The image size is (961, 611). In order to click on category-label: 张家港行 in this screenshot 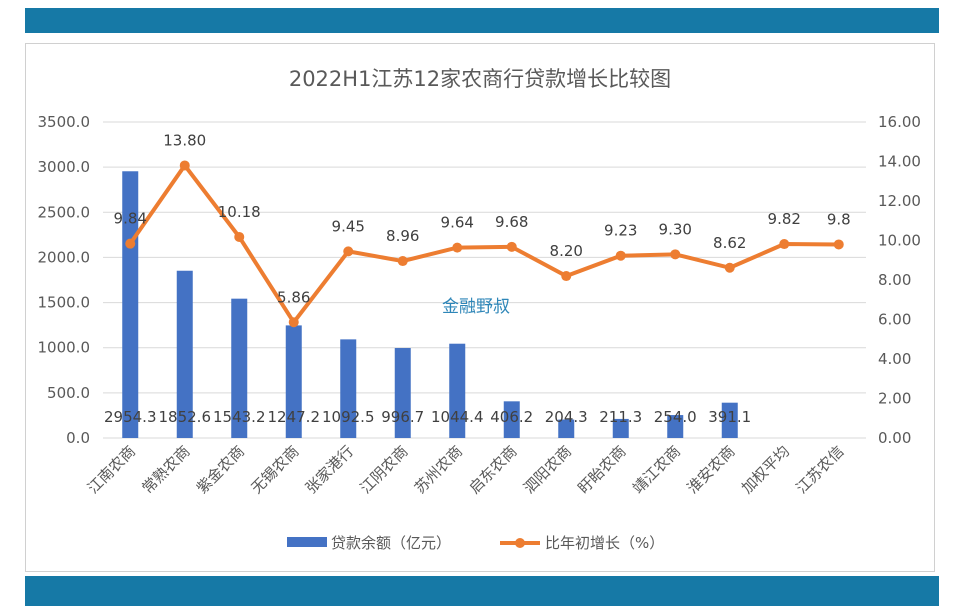, I will do `click(329, 469)`.